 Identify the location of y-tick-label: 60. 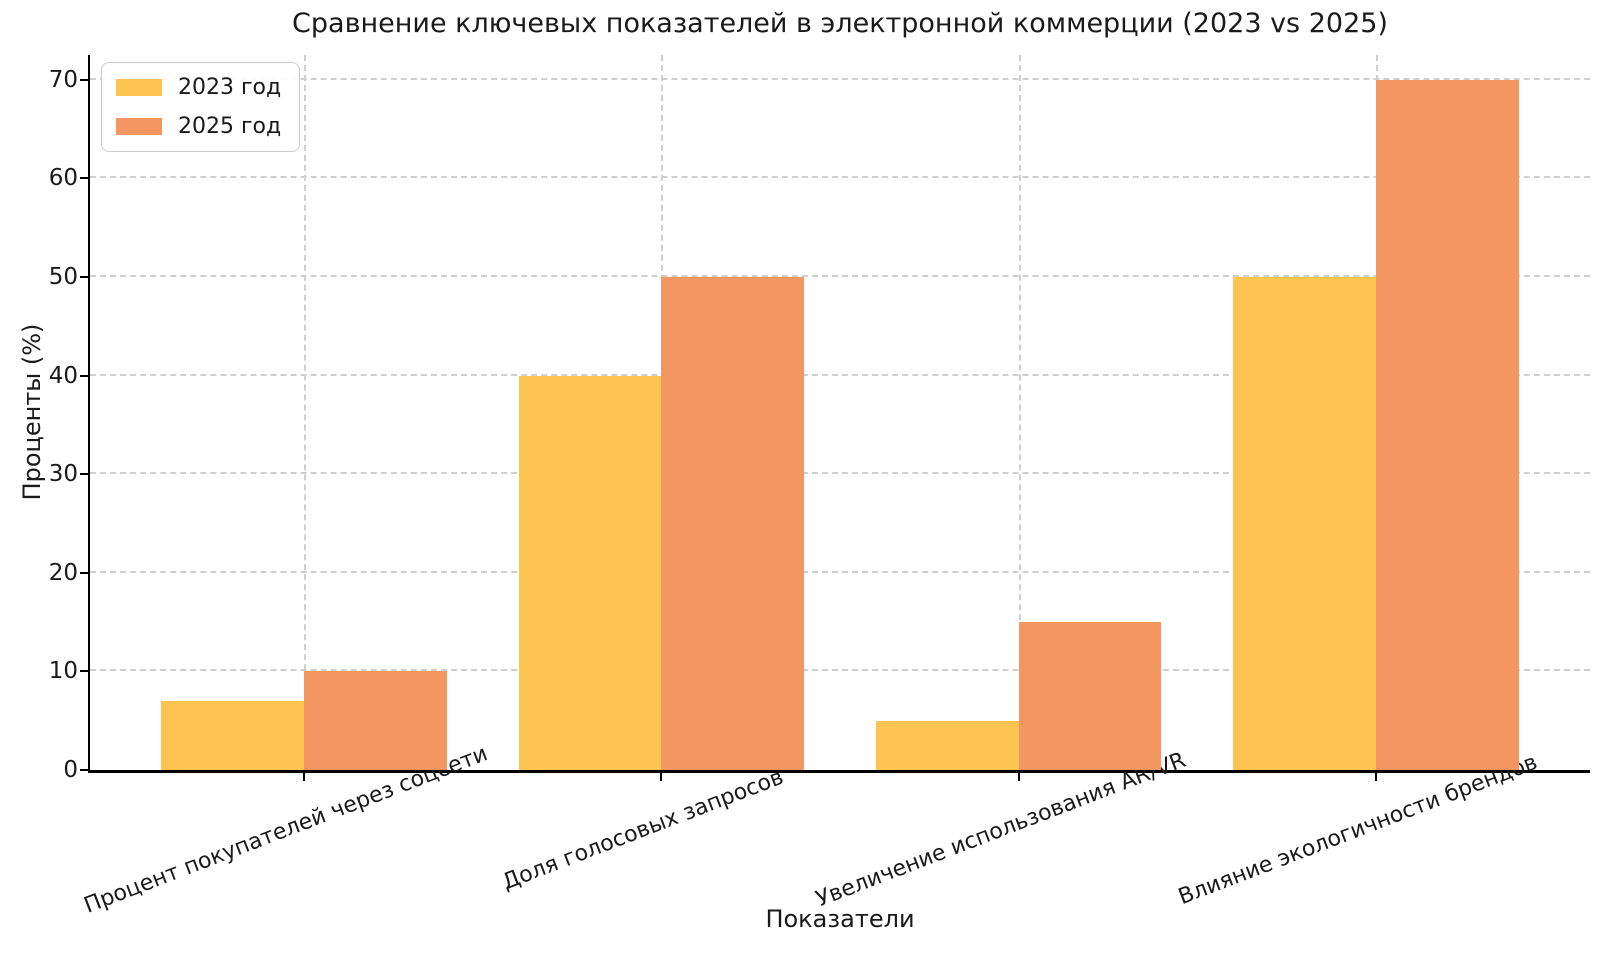
(63, 178).